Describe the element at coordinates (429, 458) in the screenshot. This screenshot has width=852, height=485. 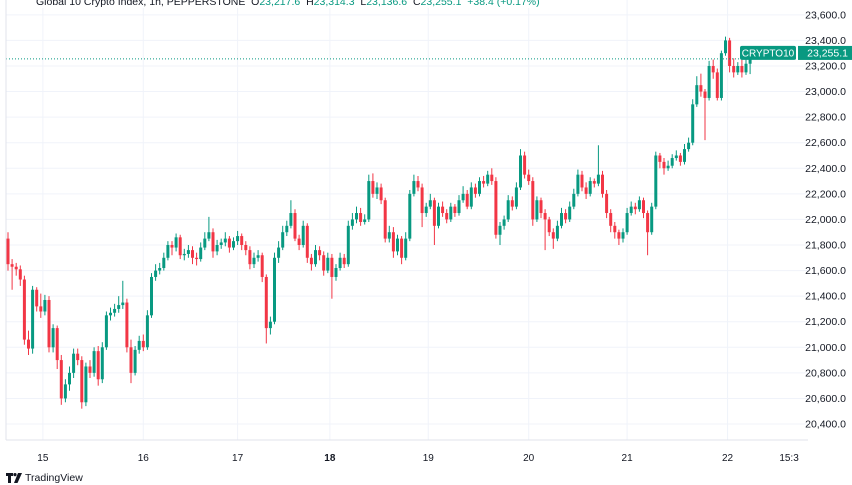
I see `time-tick-label: 19` at that location.